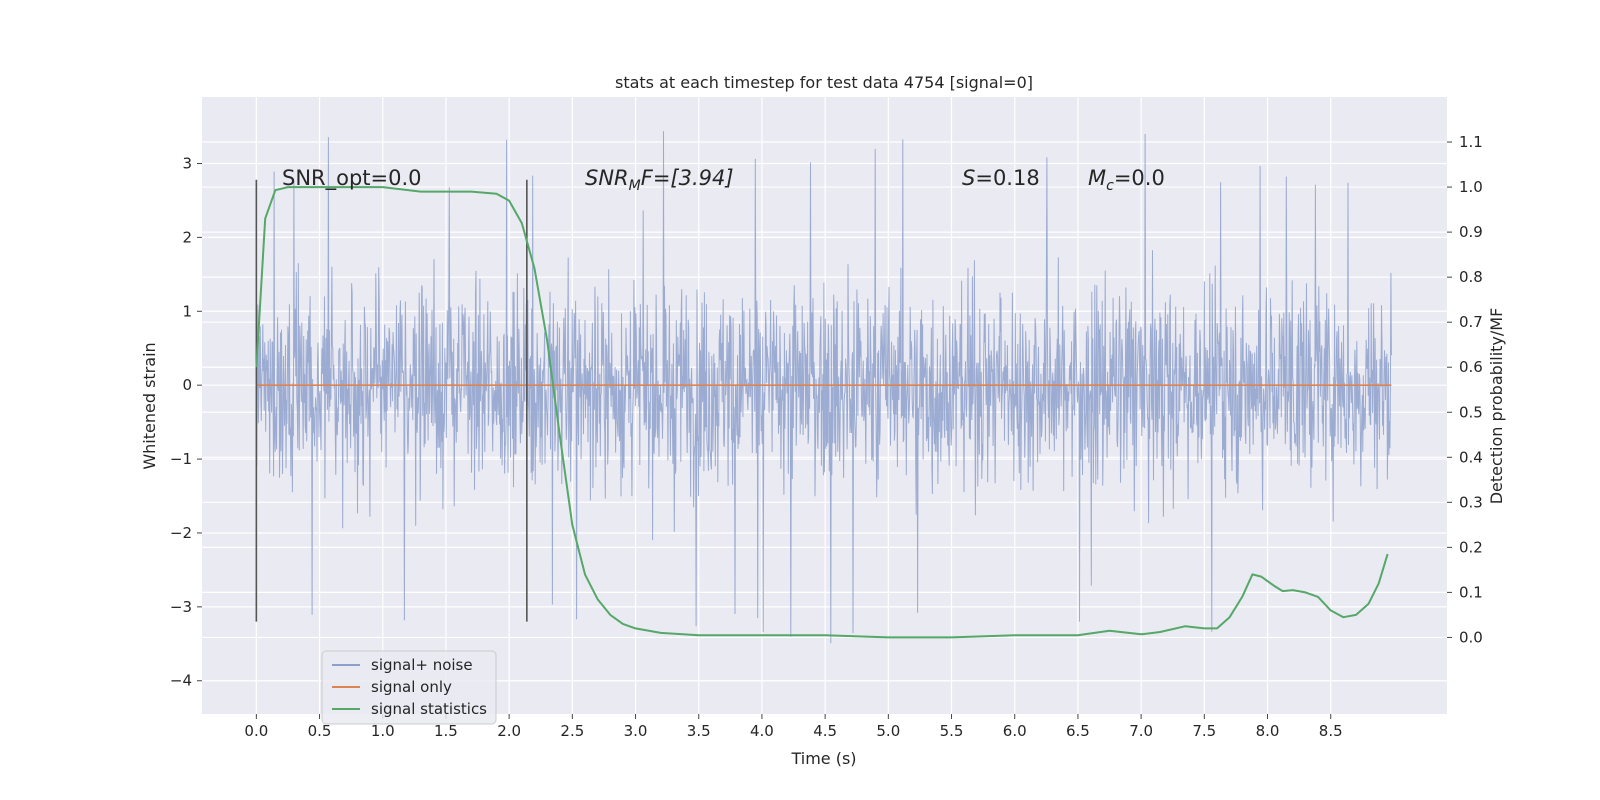 The height and width of the screenshot is (800, 1600). Describe the element at coordinates (607, 178) in the screenshot. I see `annotation-snr-mf-main: SNR` at that location.